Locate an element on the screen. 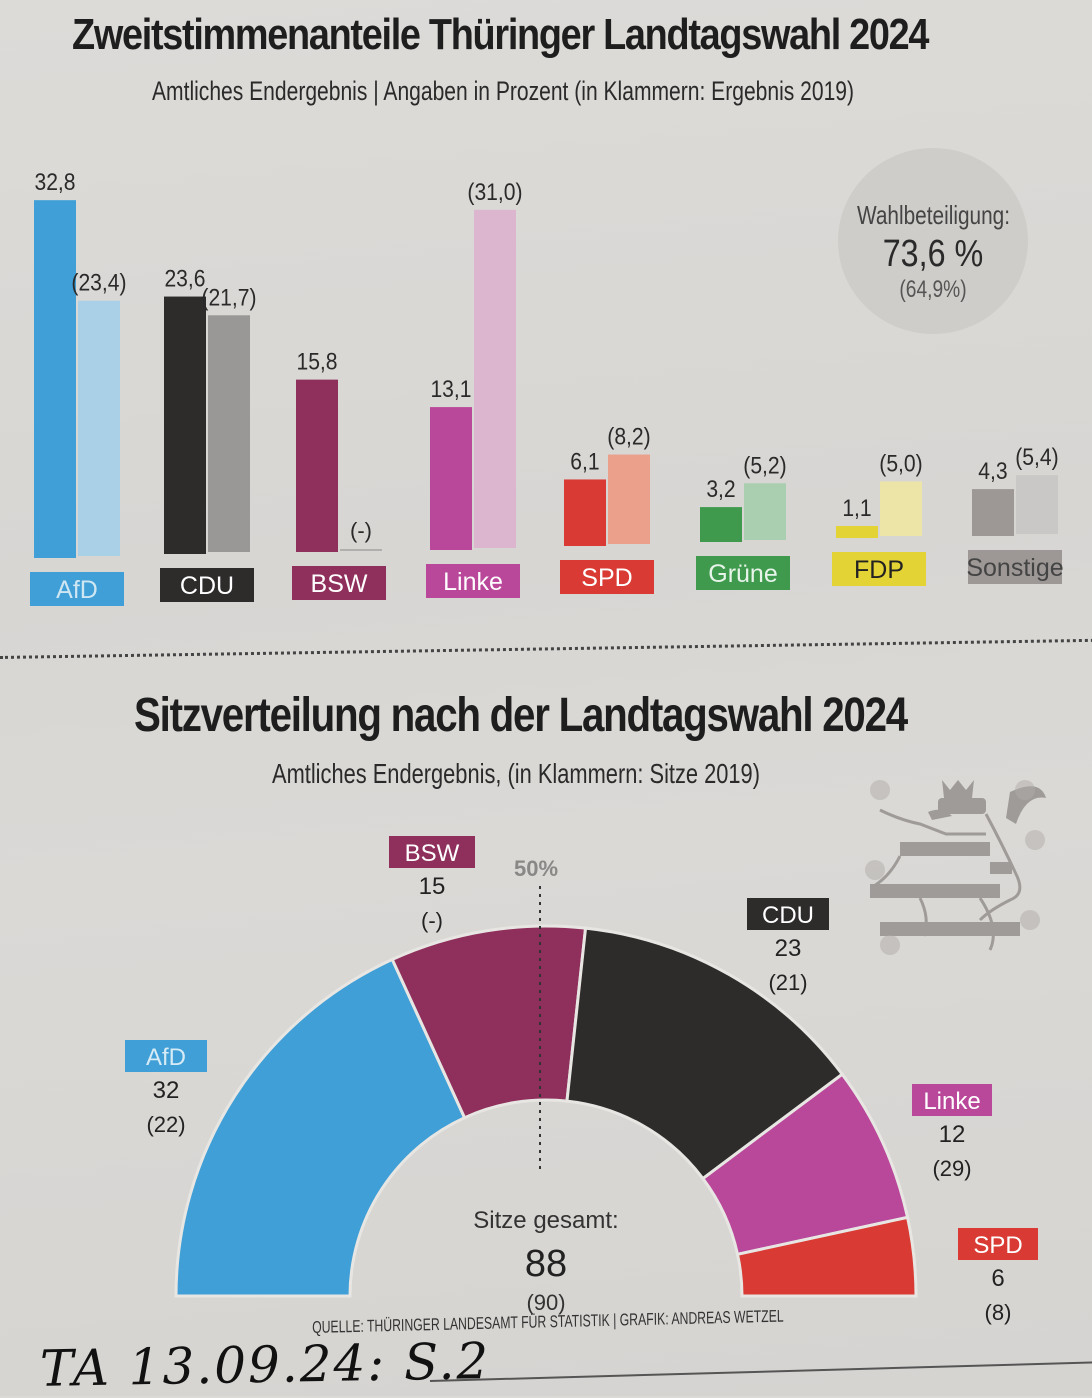 This screenshot has height=1398, width=1092. party-label-sonstige: Sonstige is located at coordinates (1014, 568).